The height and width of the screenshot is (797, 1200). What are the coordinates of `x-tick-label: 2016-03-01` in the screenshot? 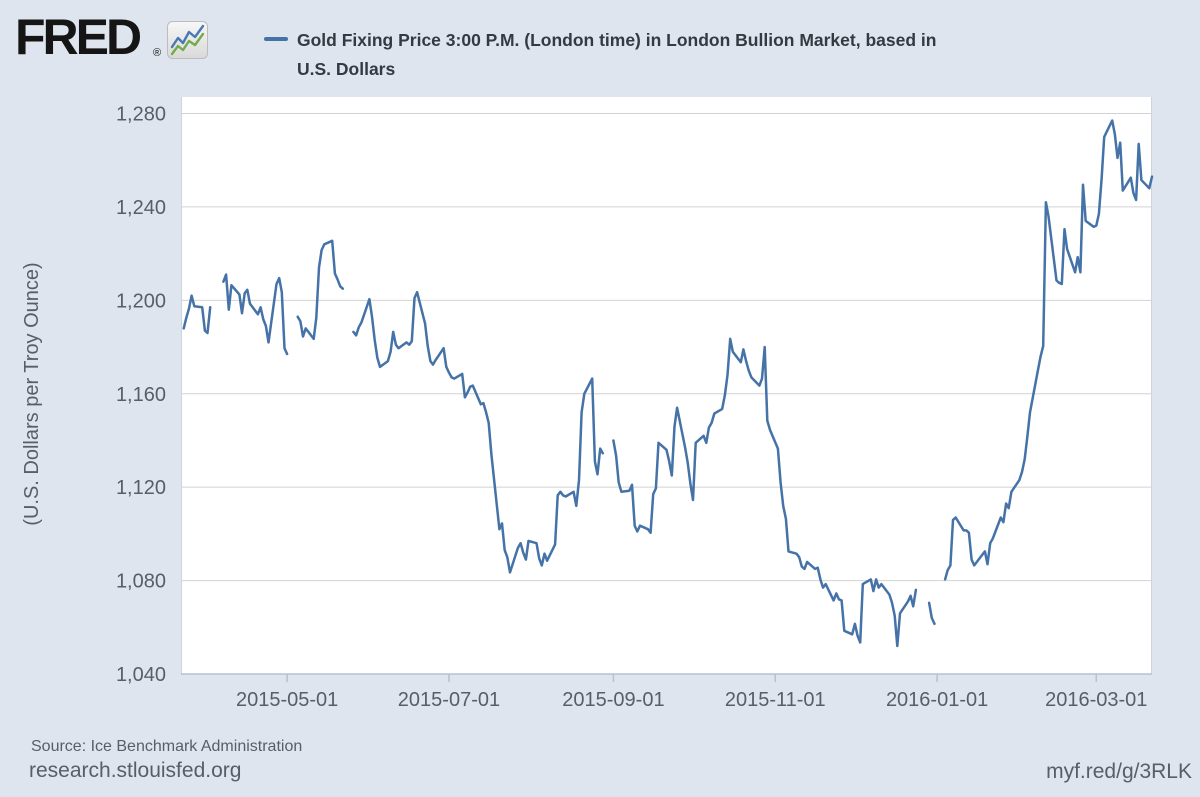 It's located at (1096, 700).